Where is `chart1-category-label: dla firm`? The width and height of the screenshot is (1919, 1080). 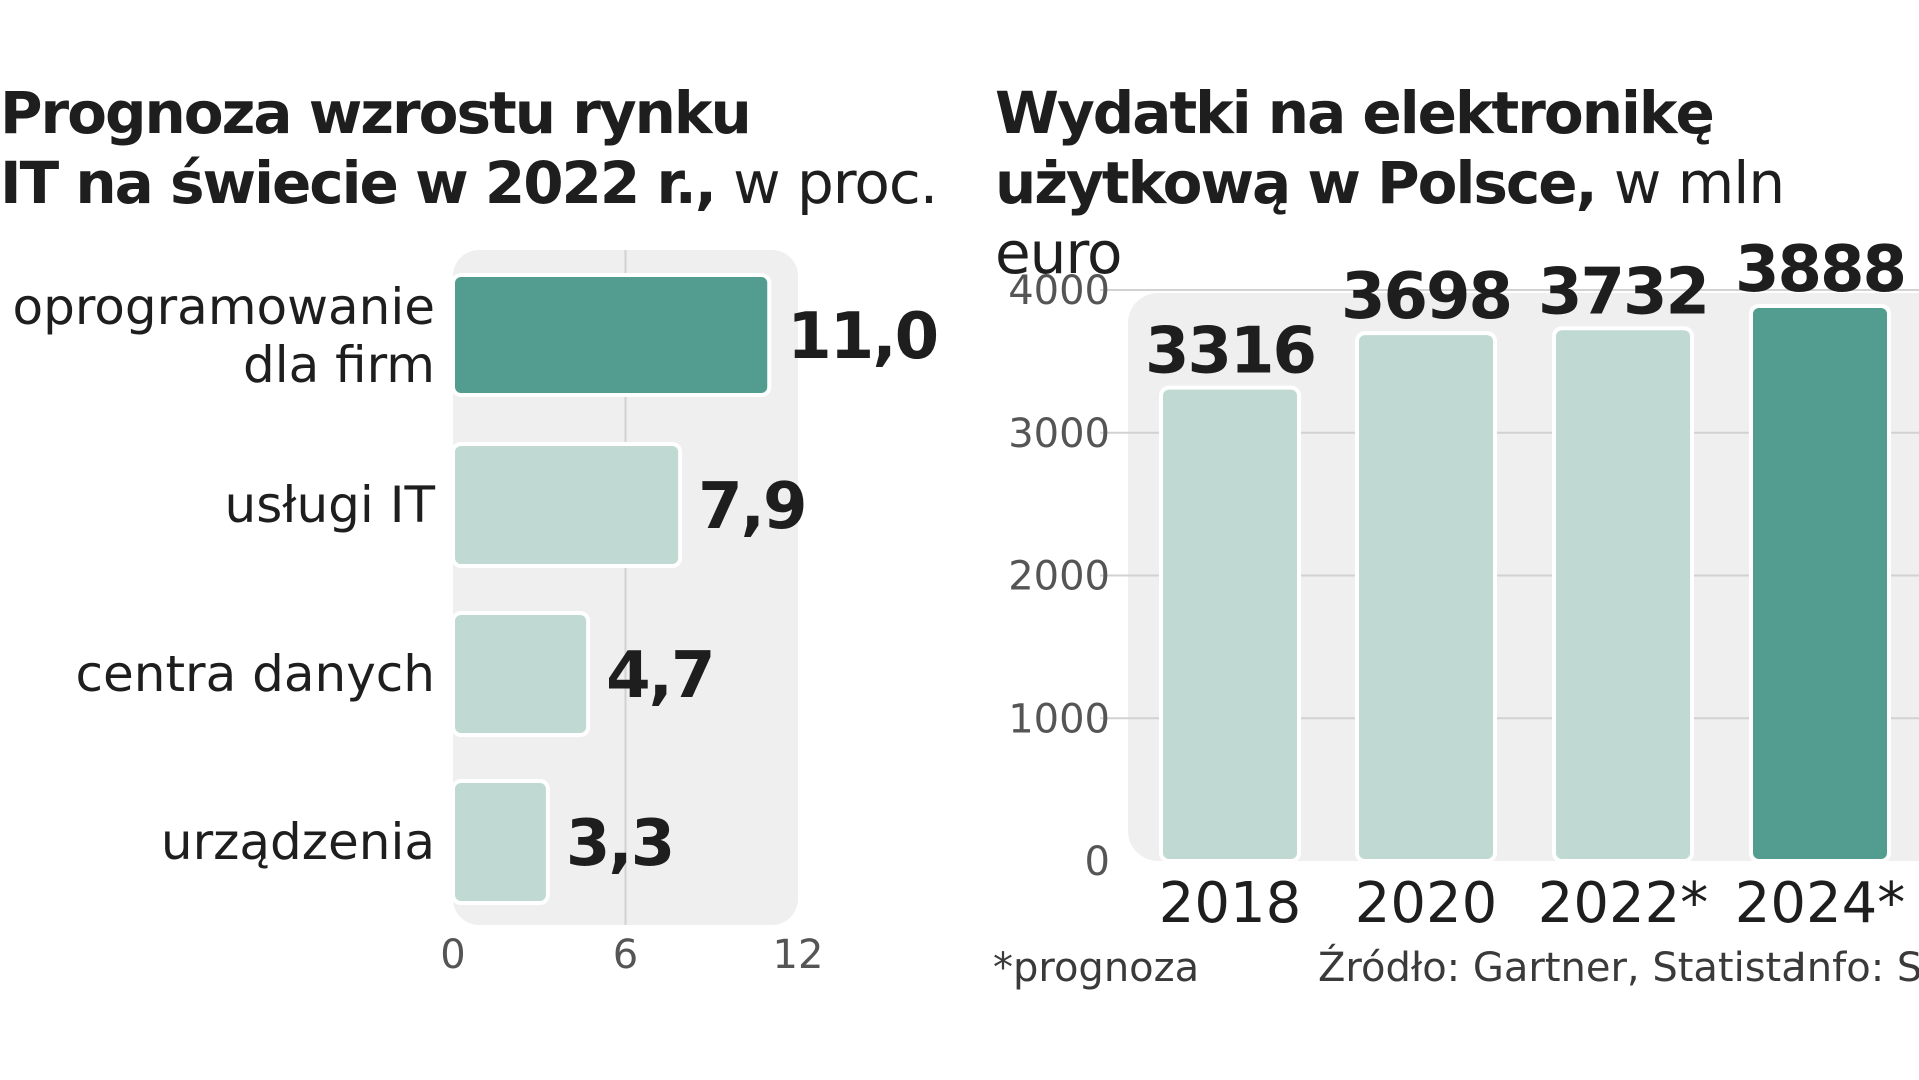
chart1-category-label: dla firm is located at coordinates (339, 365).